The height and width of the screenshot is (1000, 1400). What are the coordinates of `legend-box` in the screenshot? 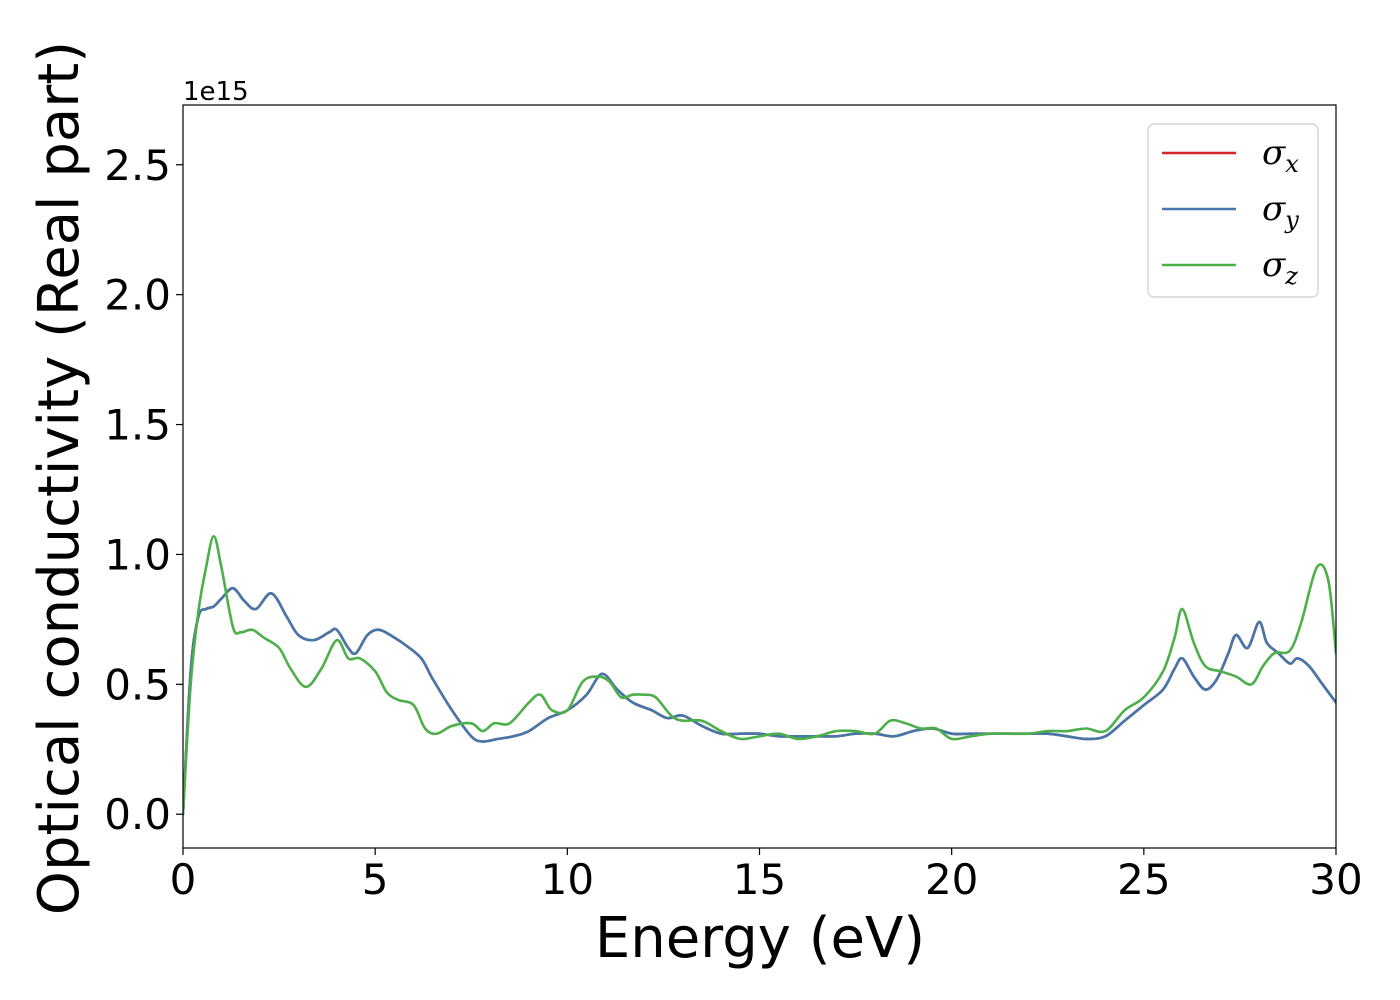 It's located at (1233, 210).